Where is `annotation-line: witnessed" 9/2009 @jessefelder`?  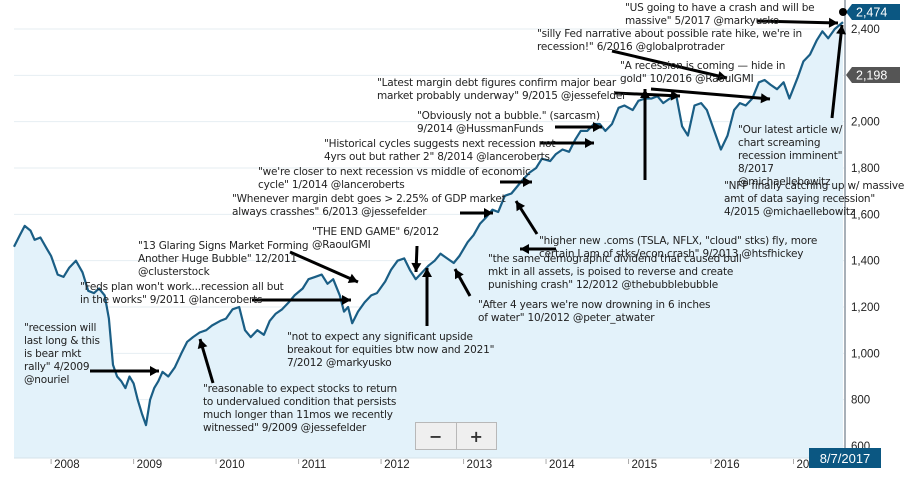
annotation-line: witnessed" 9/2009 @jessefelder is located at coordinates (285, 428).